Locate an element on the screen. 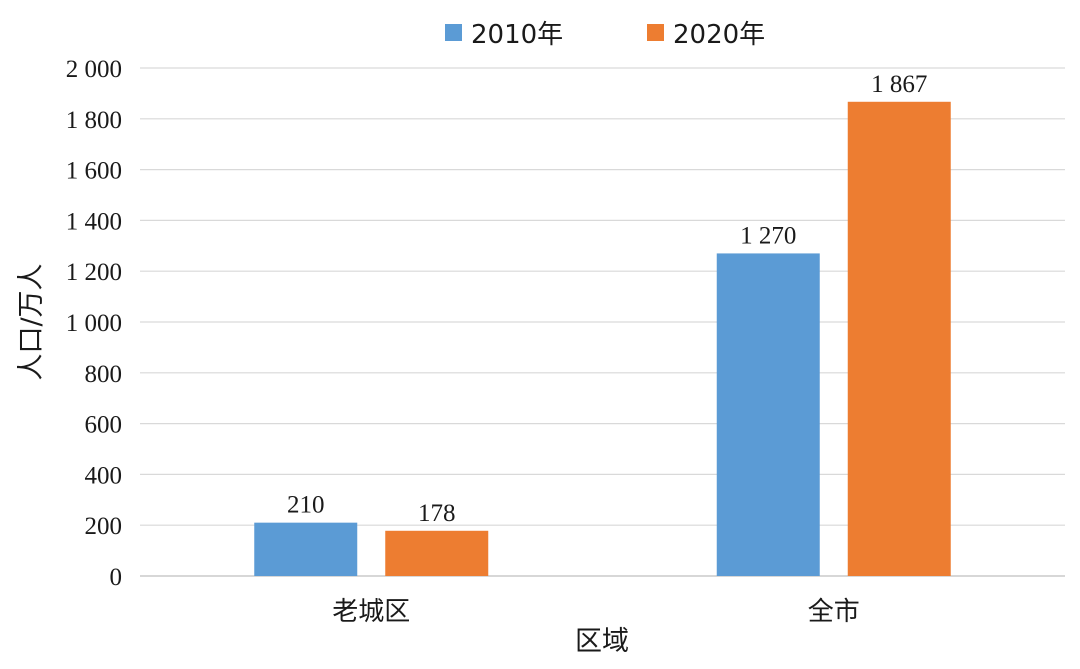  y-tick-label: 2 000 is located at coordinates (94, 69).